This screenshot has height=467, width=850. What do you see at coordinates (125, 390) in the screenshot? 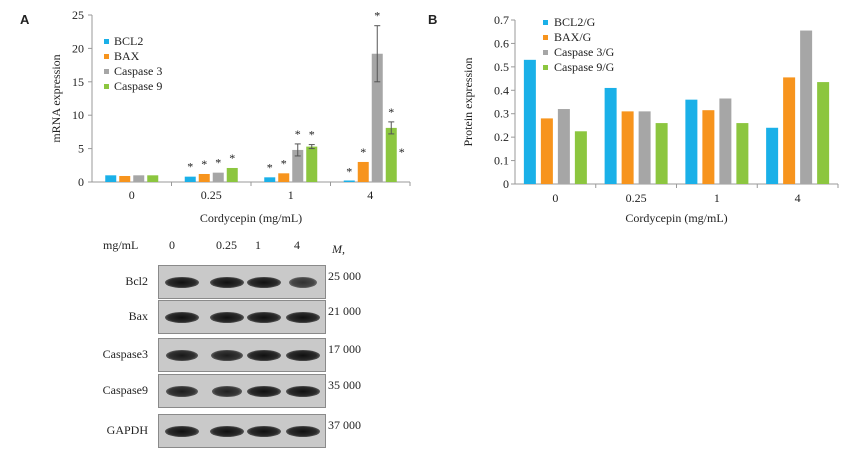
I see `blot-row-label: Caspase9` at bounding box center [125, 390].